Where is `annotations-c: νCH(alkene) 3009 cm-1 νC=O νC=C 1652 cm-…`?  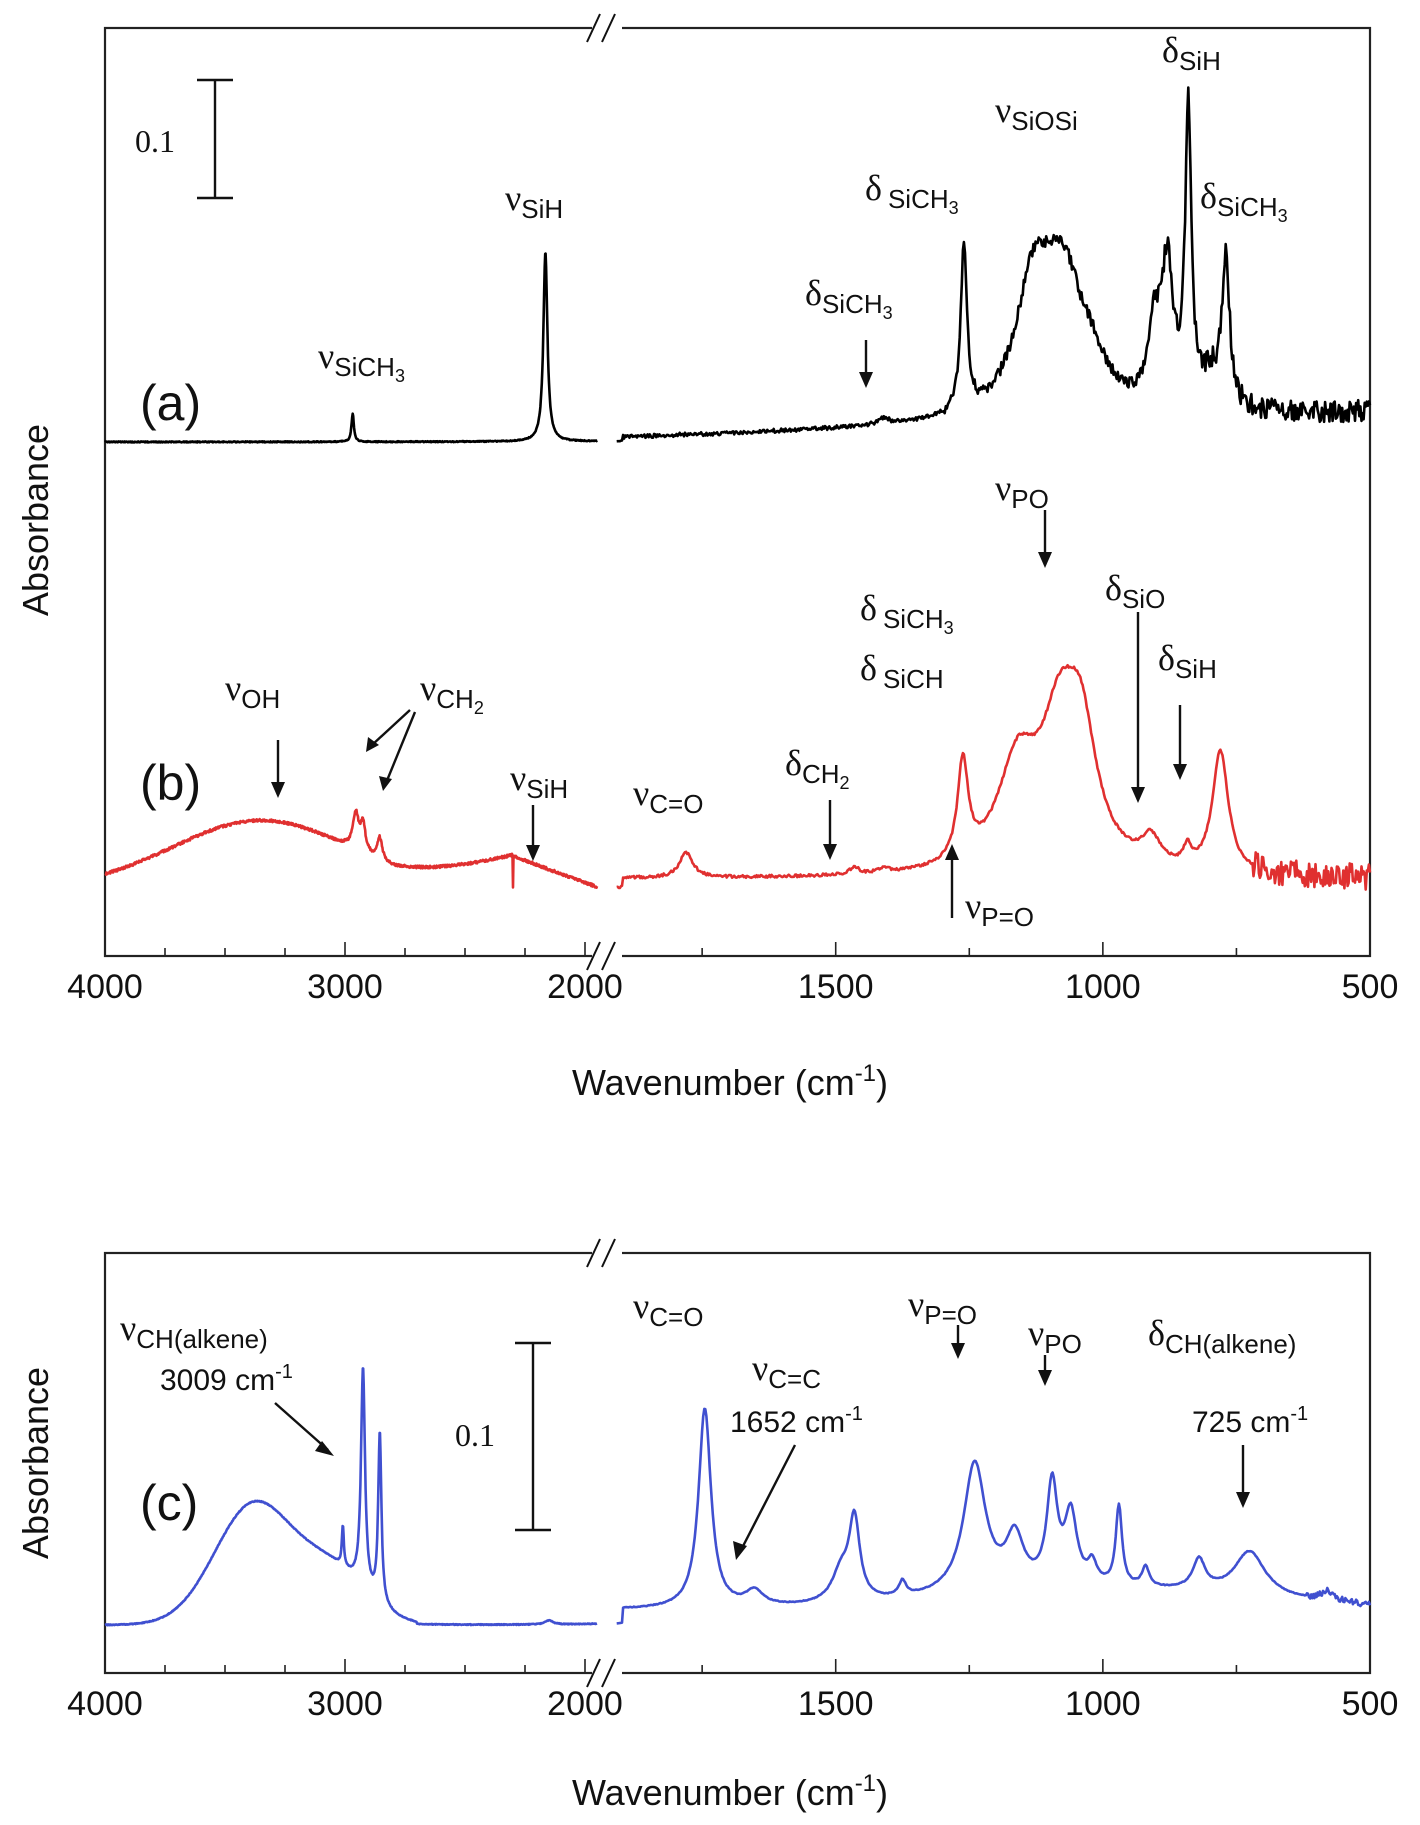 annotations-c: νCH(alkene) 3009 cm-1 νC=O νC=C 1652 cm-… is located at coordinates (714, 1422).